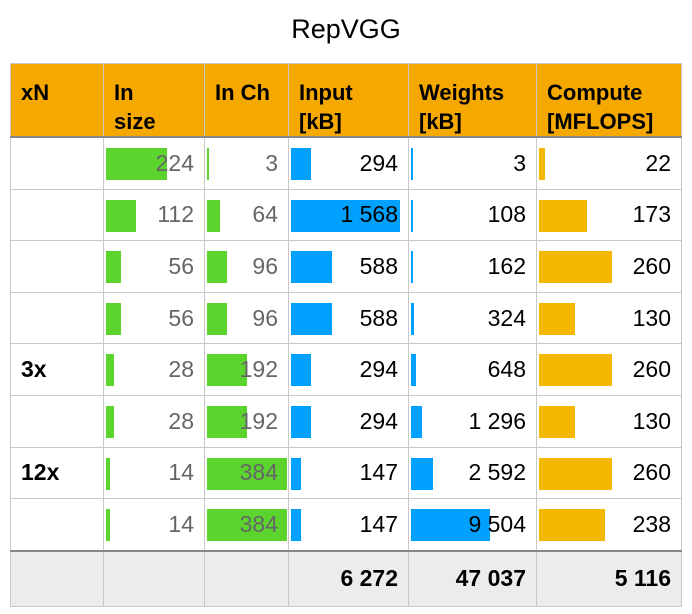 This screenshot has height=614, width=692. I want to click on table-row: 112 64 1 568 108 173, so click(346, 215).